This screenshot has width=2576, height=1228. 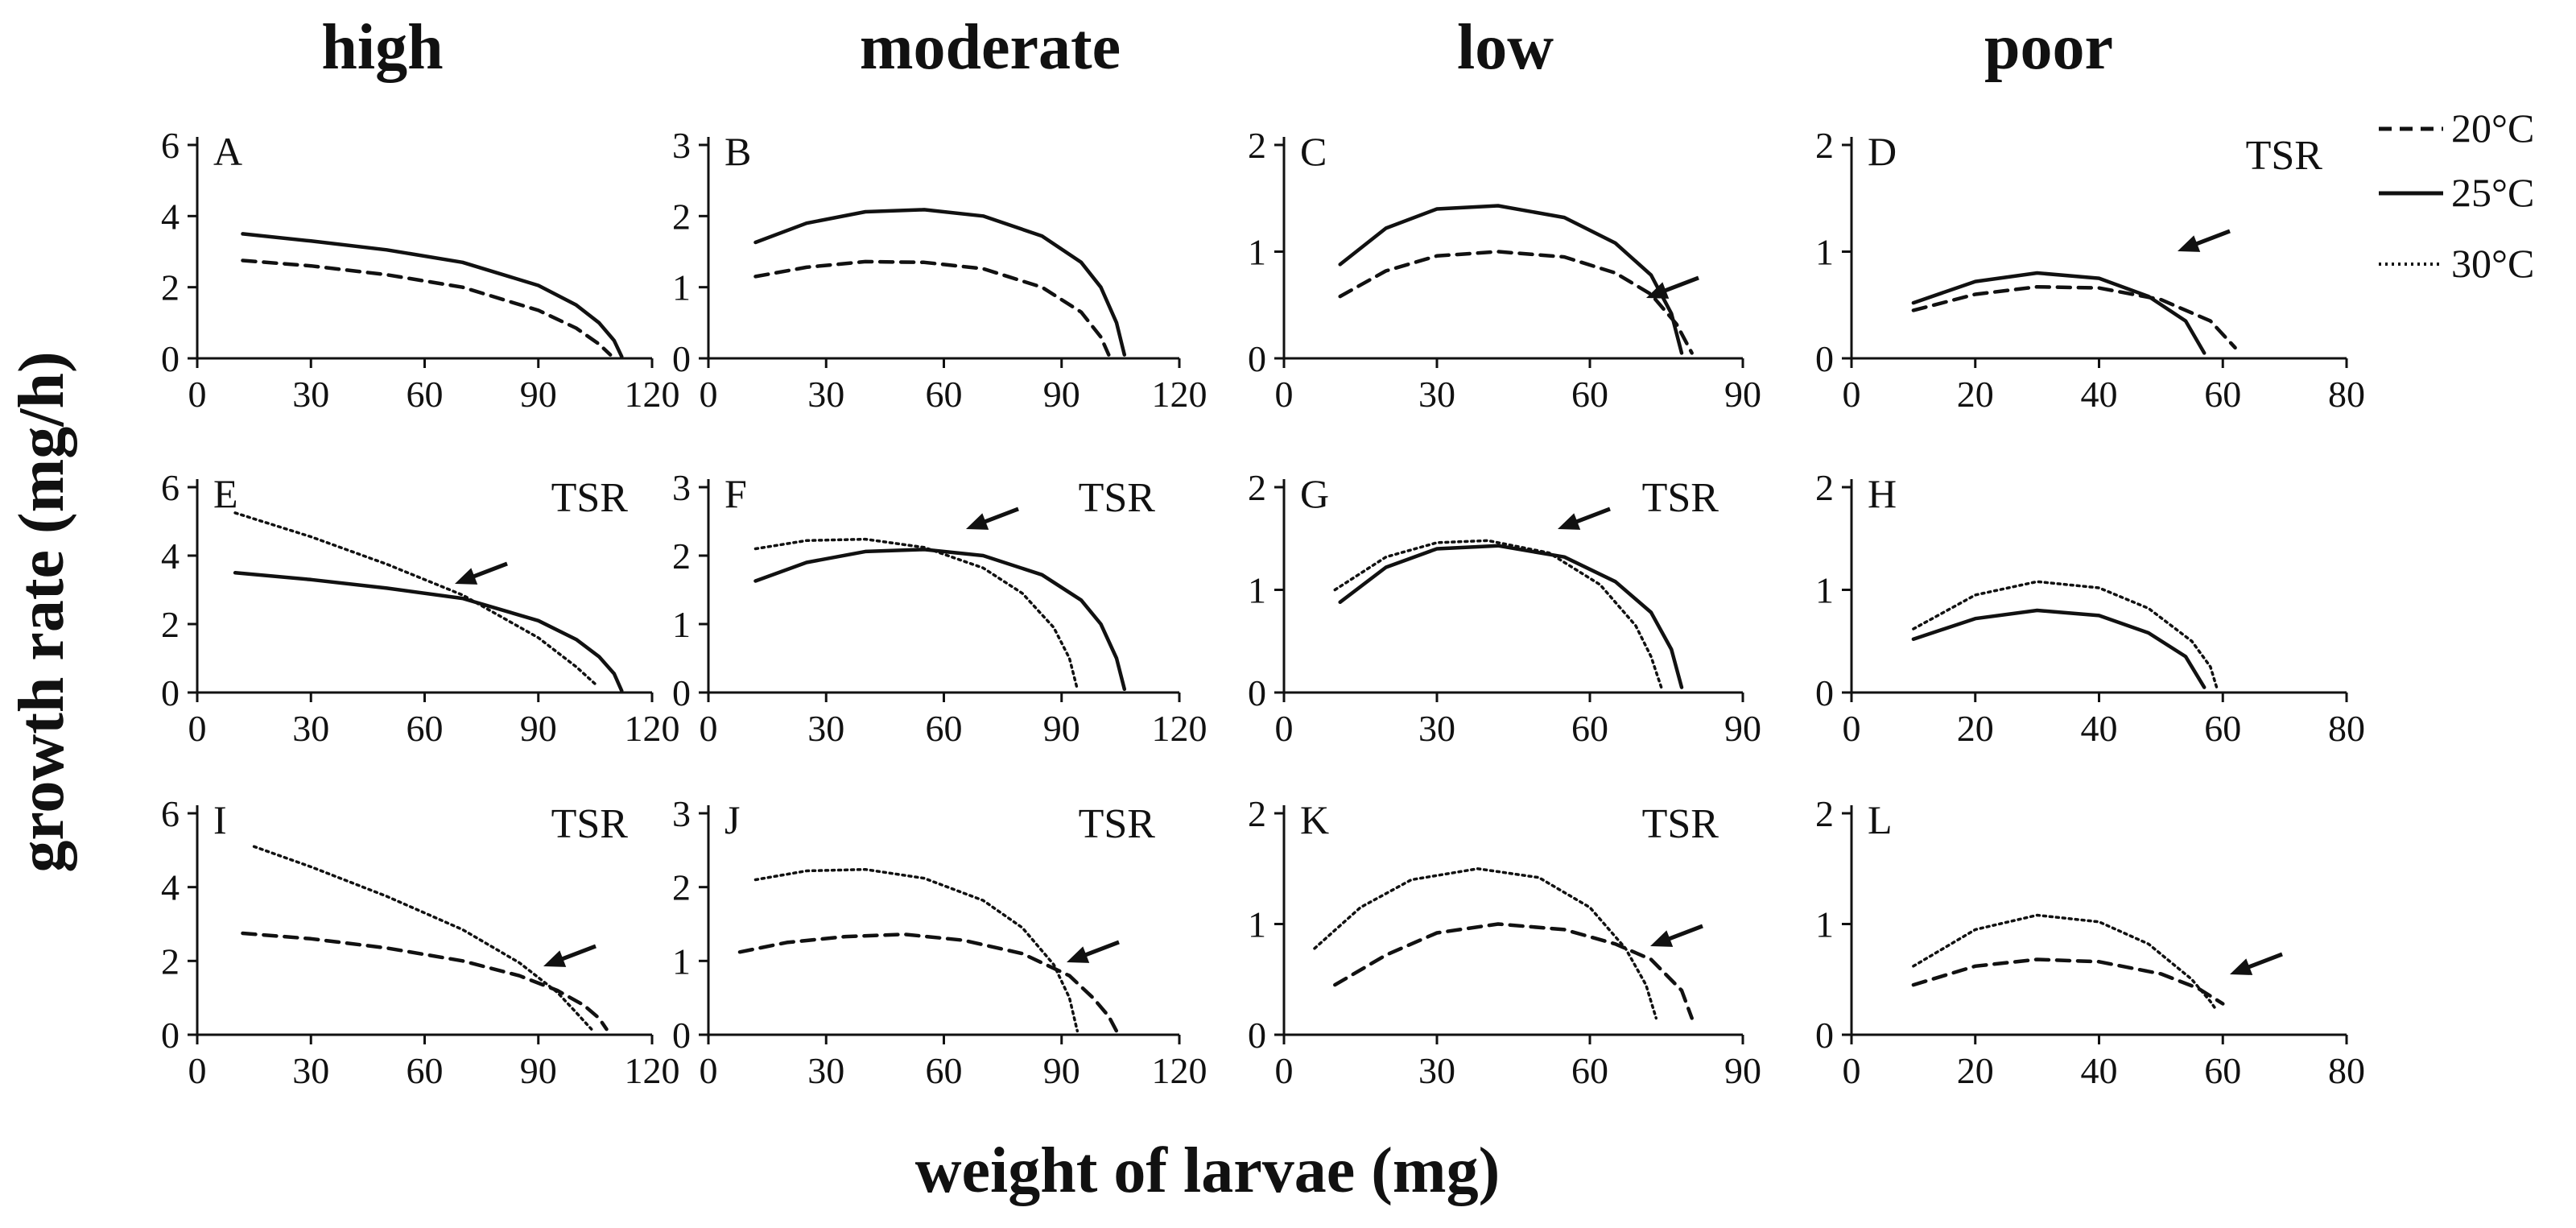 I want to click on panel-letter: G, so click(x=1314, y=494).